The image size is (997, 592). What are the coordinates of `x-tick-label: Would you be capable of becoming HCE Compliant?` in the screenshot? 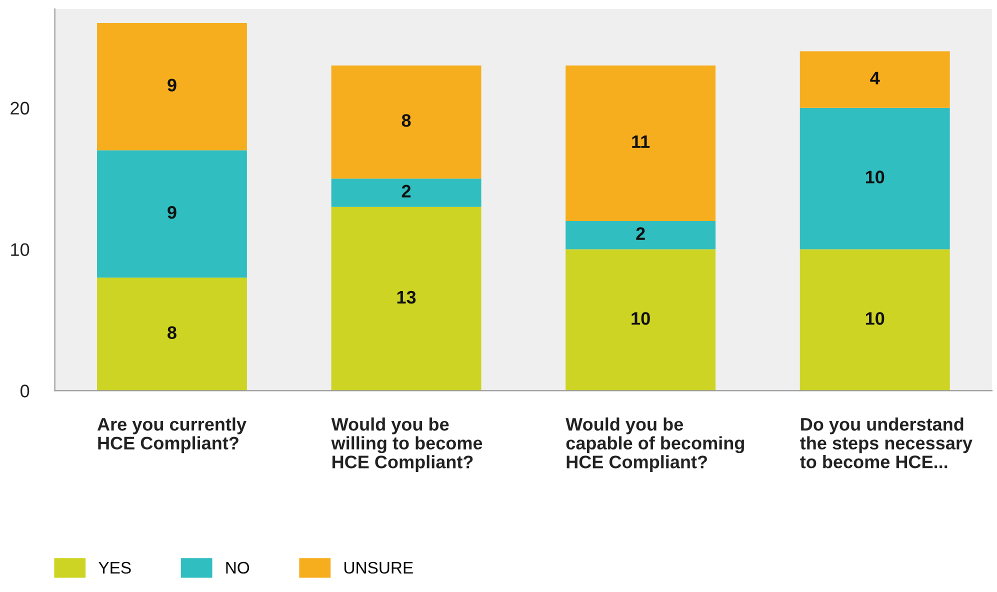 It's located at (655, 444).